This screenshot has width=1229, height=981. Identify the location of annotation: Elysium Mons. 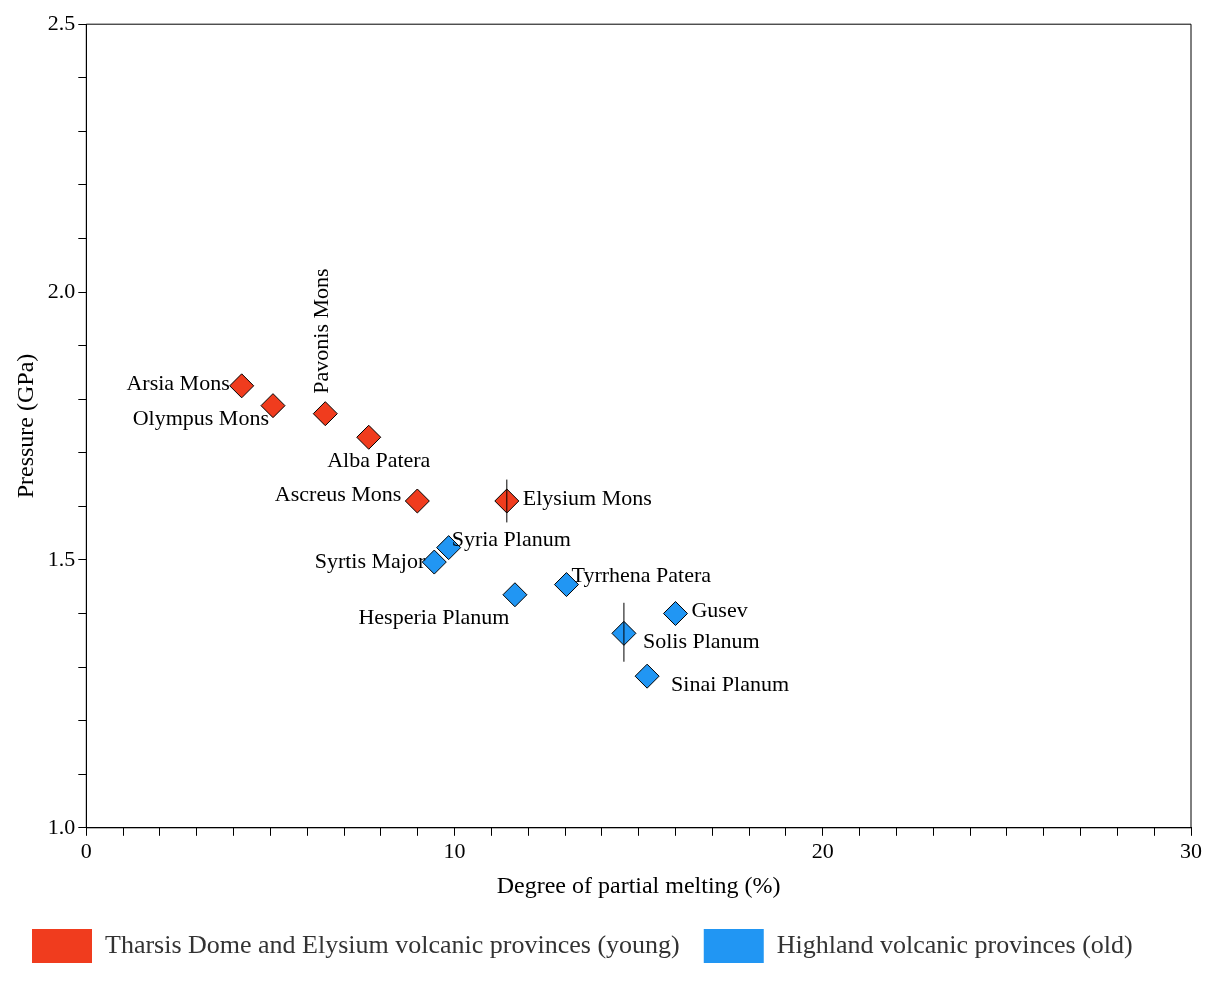
(587, 497).